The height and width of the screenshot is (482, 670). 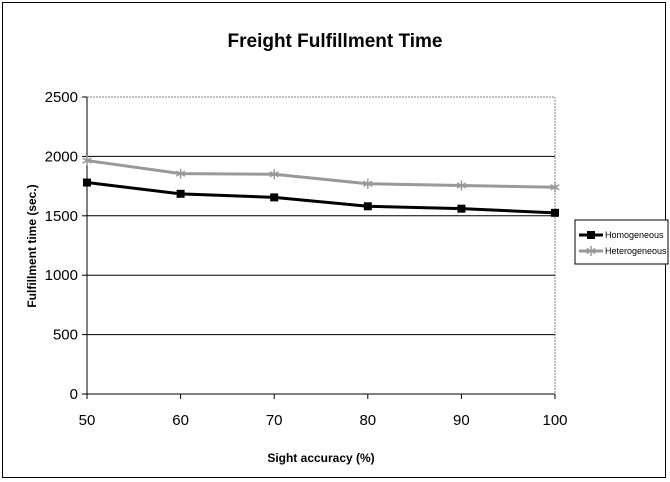 What do you see at coordinates (61, 156) in the screenshot?
I see `y-tick-label: 2000` at bounding box center [61, 156].